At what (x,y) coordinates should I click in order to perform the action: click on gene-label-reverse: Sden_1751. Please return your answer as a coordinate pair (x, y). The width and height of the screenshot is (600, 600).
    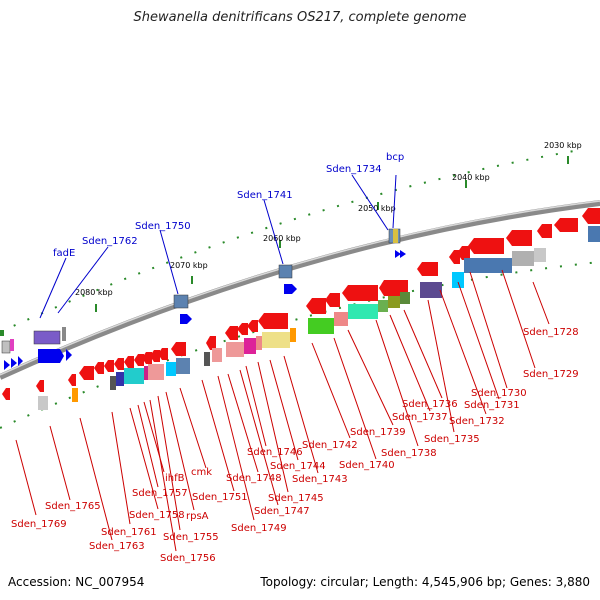
    Looking at the image, I should click on (220, 497).